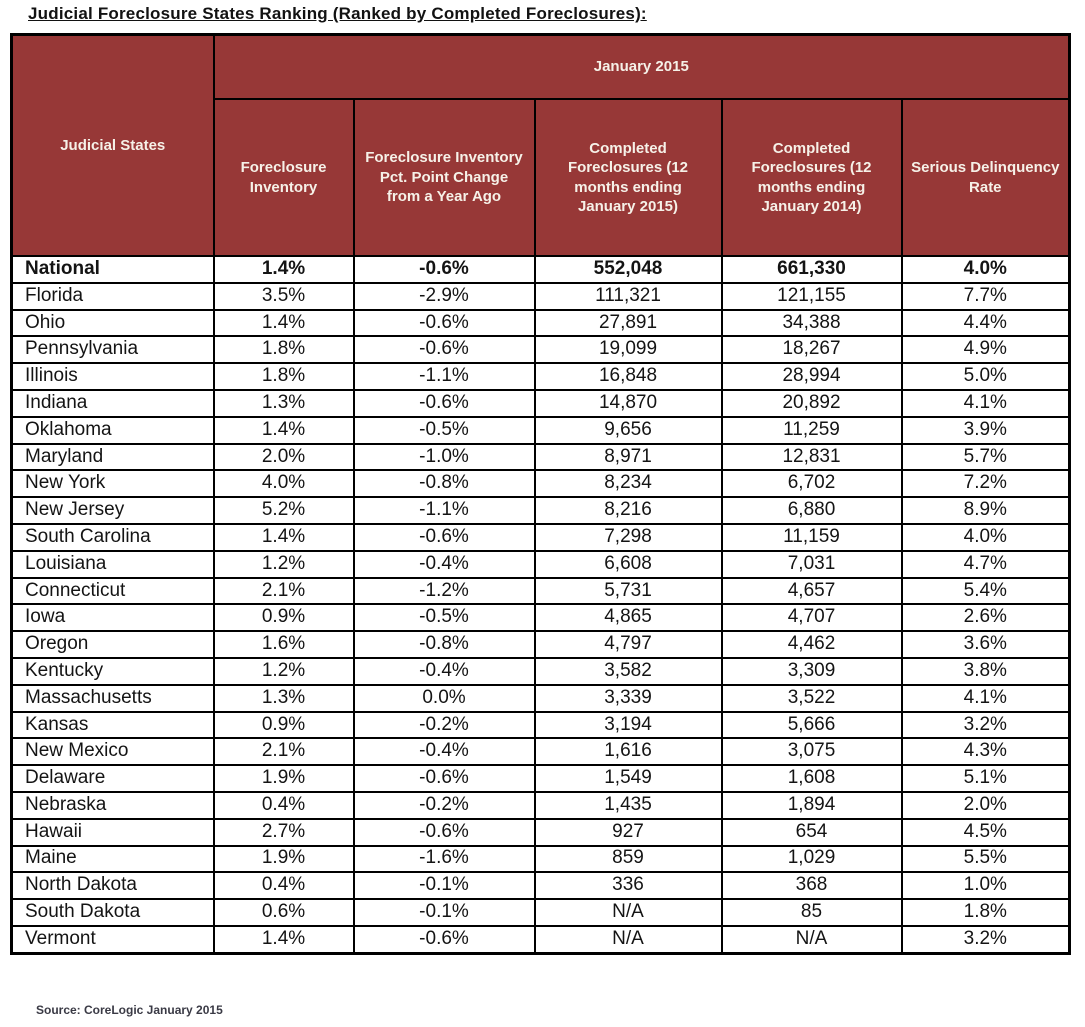 Image resolution: width=1085 pixels, height=1027 pixels. I want to click on state-cell: Illinois, so click(112, 376).